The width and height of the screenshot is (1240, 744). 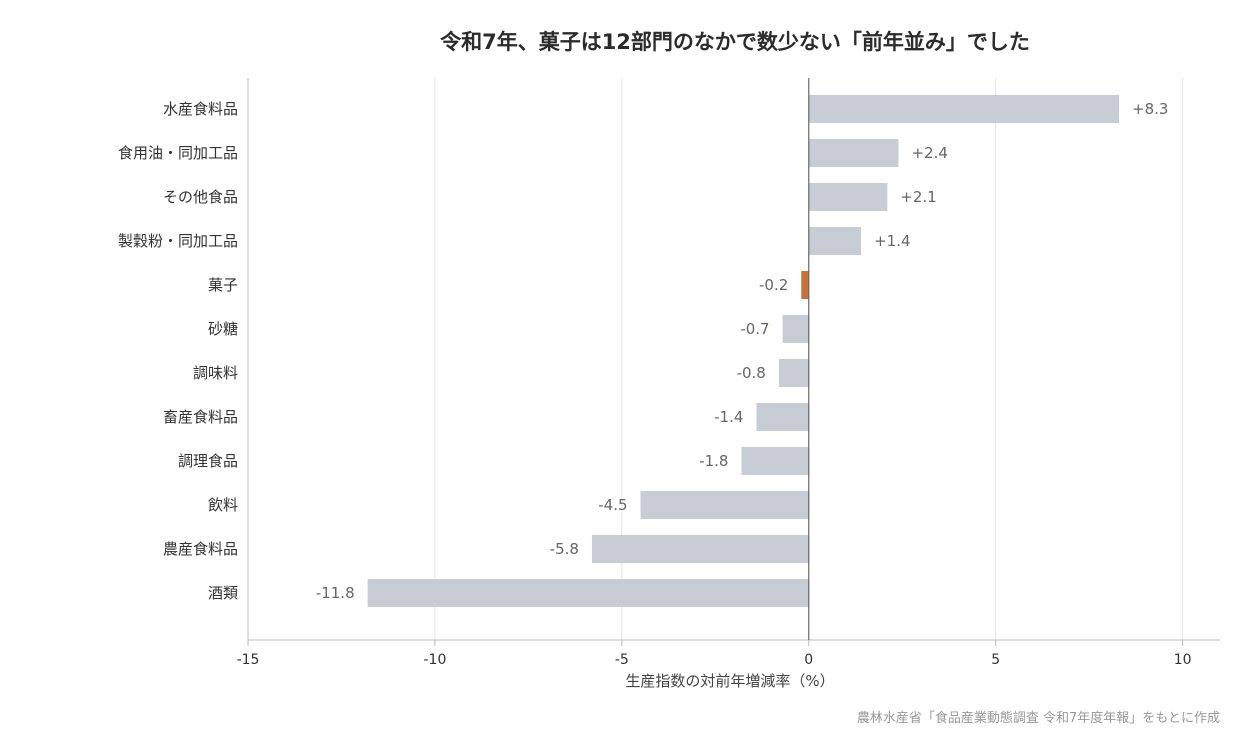 I want to click on category-label: 菓子, so click(x=223, y=285).